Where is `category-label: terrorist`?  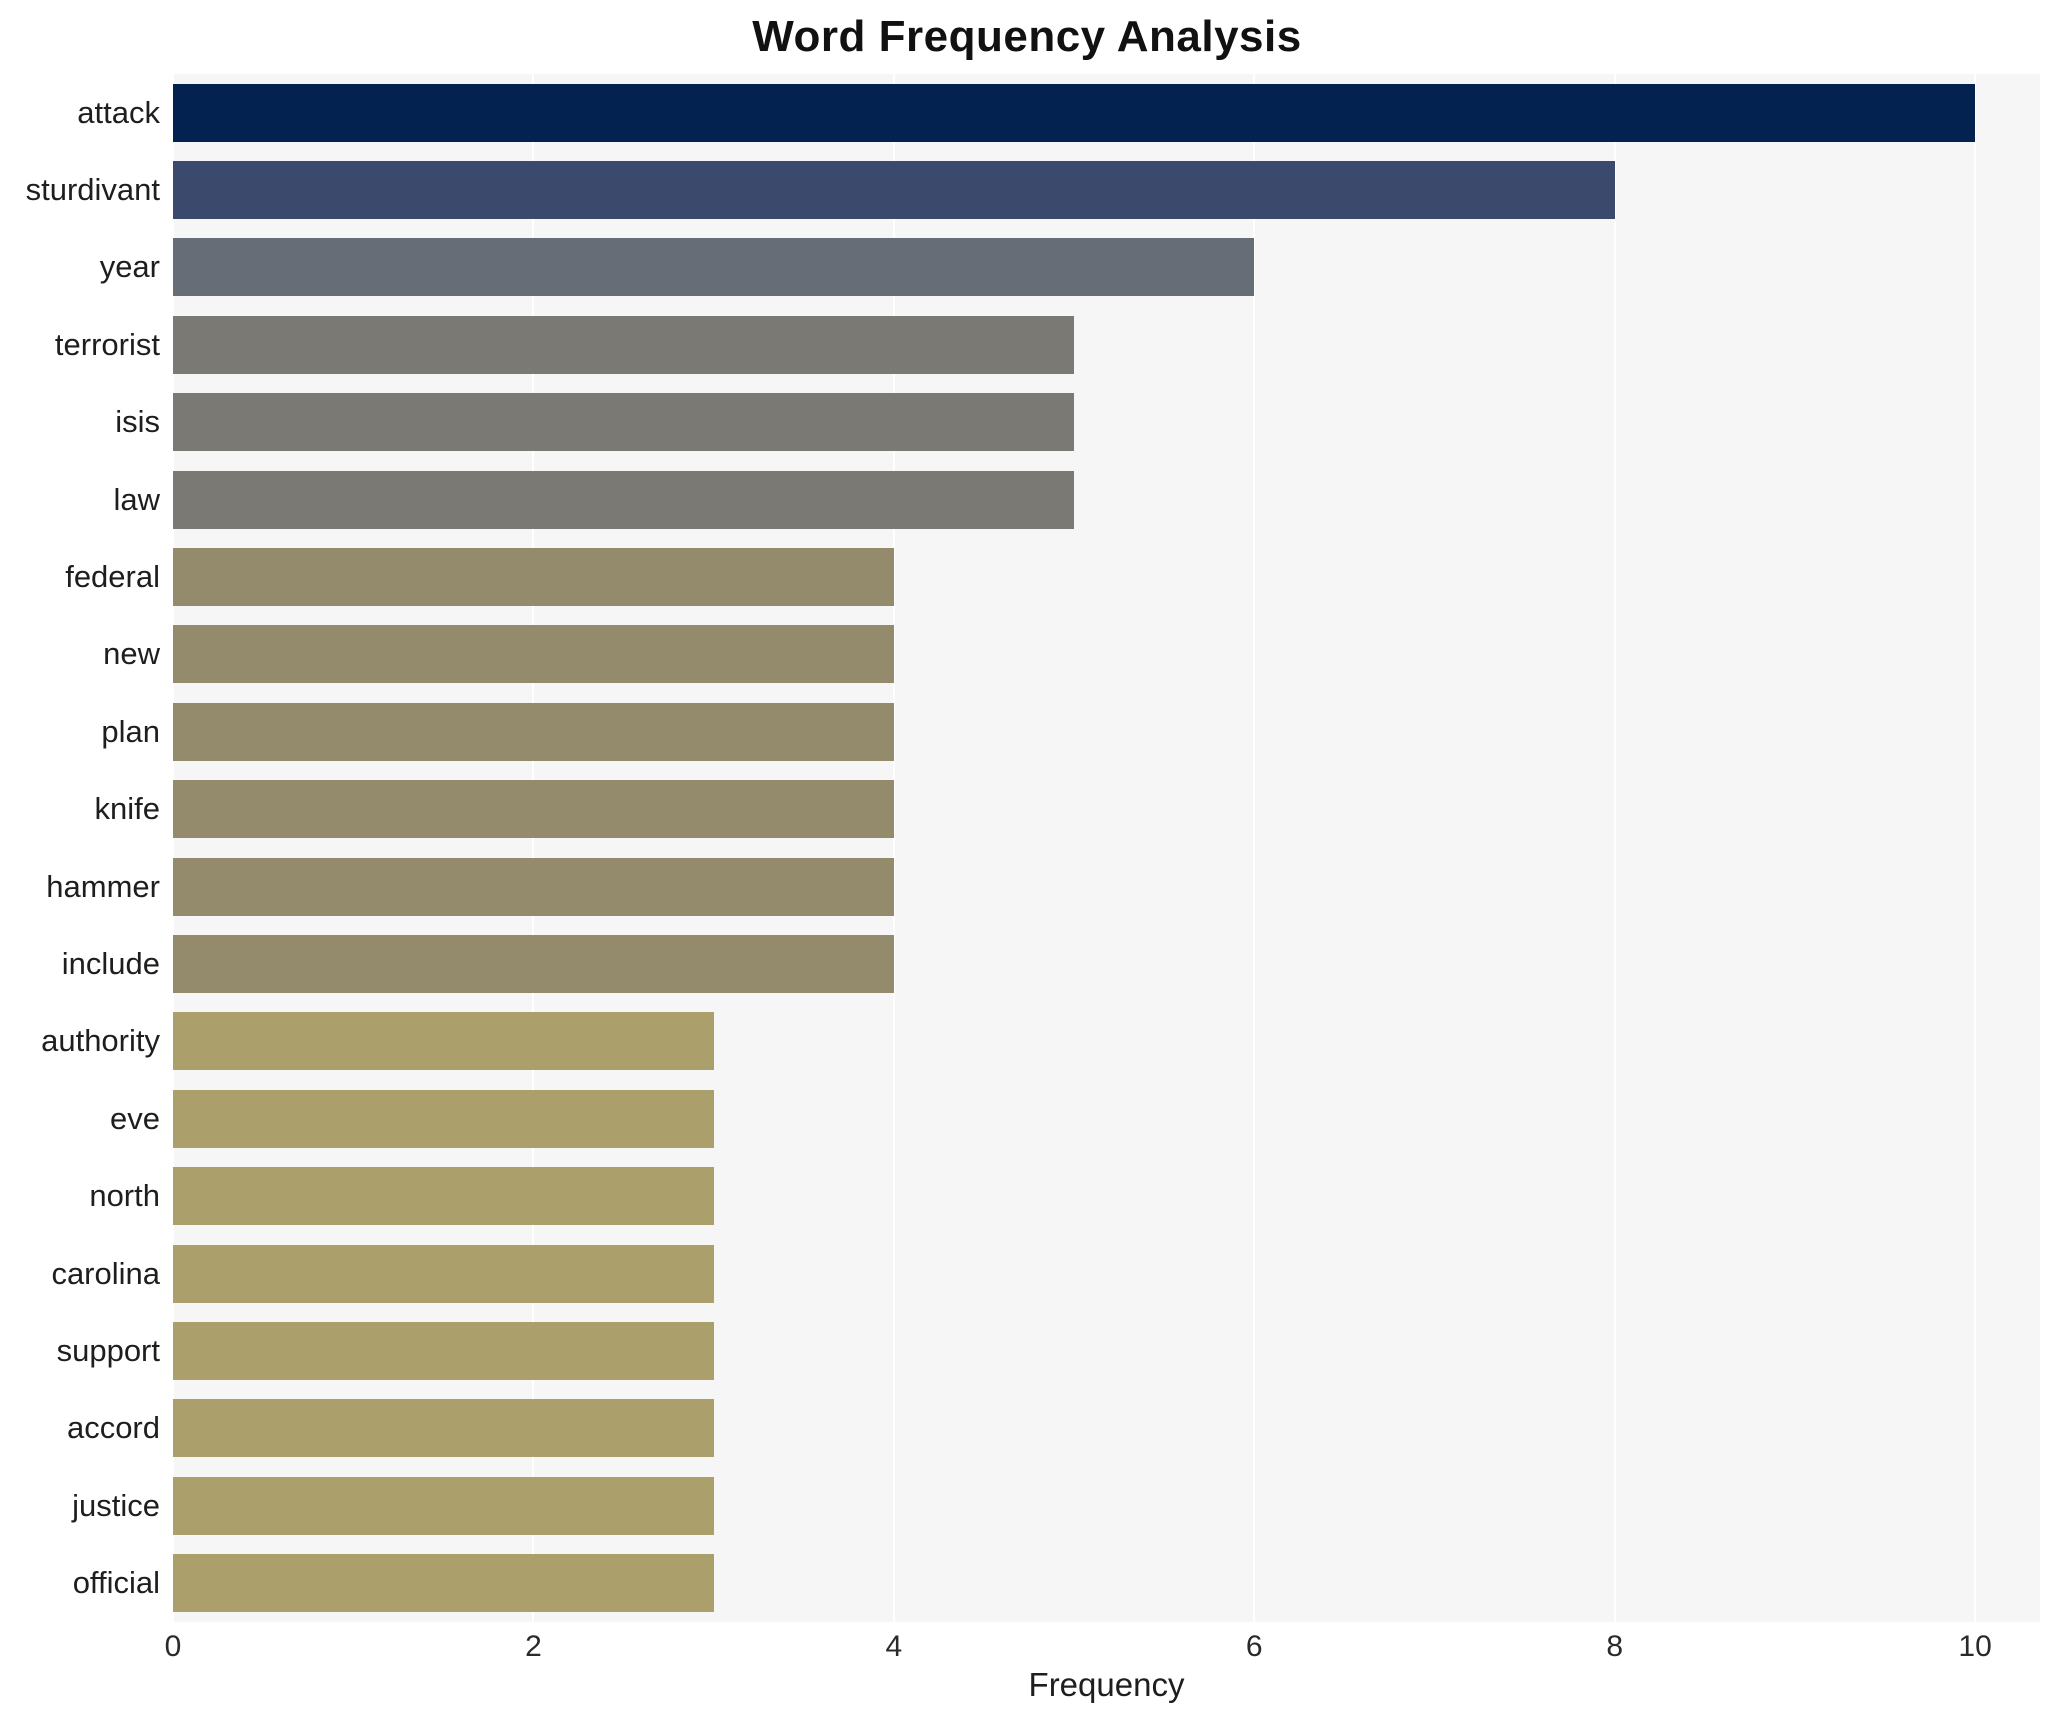
category-label: terrorist is located at coordinates (107, 344).